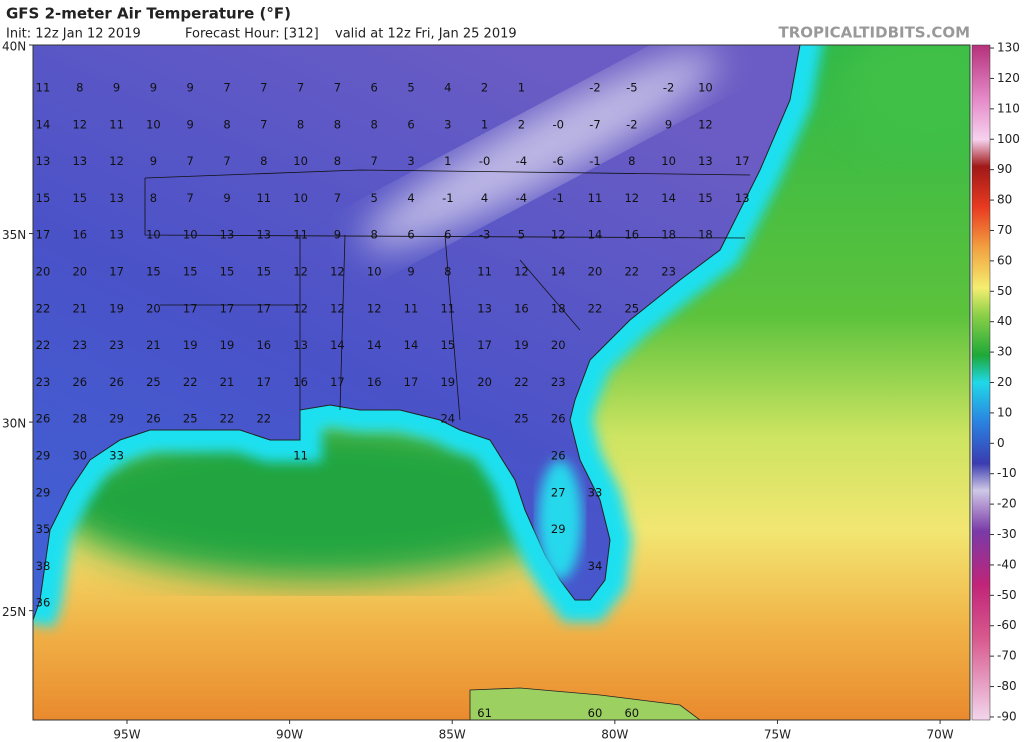  What do you see at coordinates (631, 88) in the screenshot?
I see `temperature-label: -5` at bounding box center [631, 88].